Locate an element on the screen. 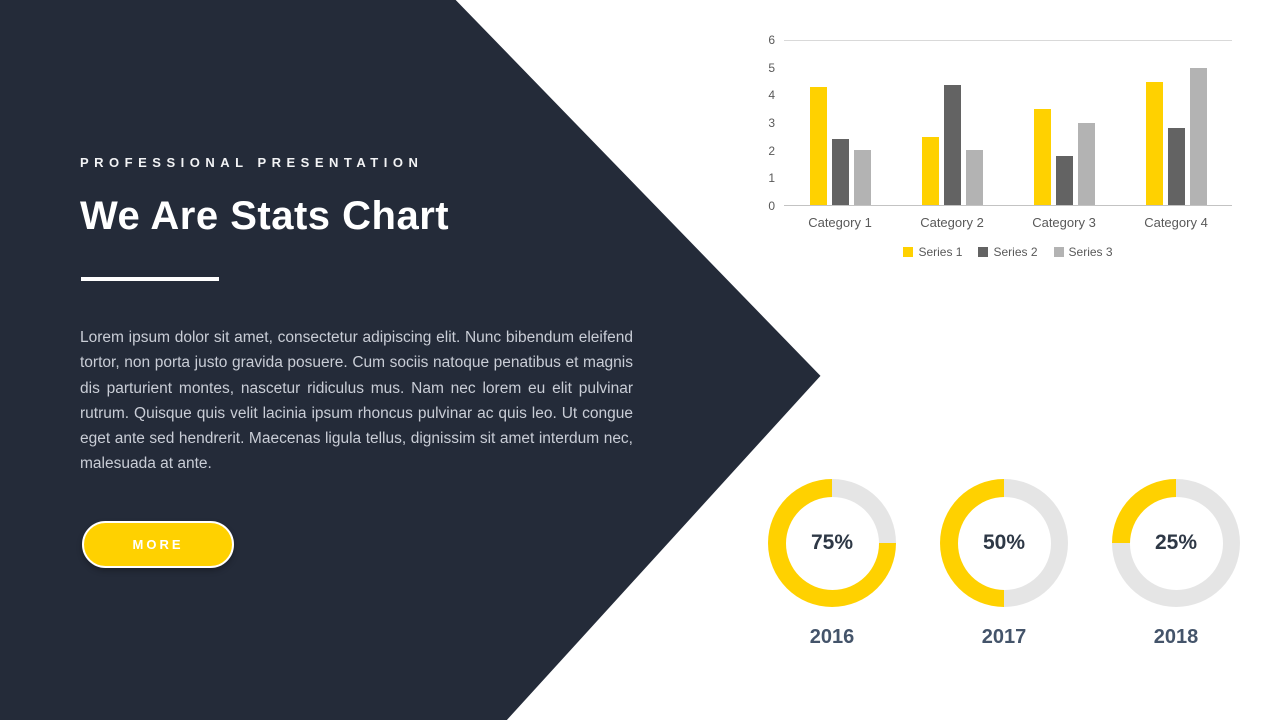 Image resolution: width=1280 pixels, height=720 pixels. donut-hole-2018: 25% is located at coordinates (1176, 543).